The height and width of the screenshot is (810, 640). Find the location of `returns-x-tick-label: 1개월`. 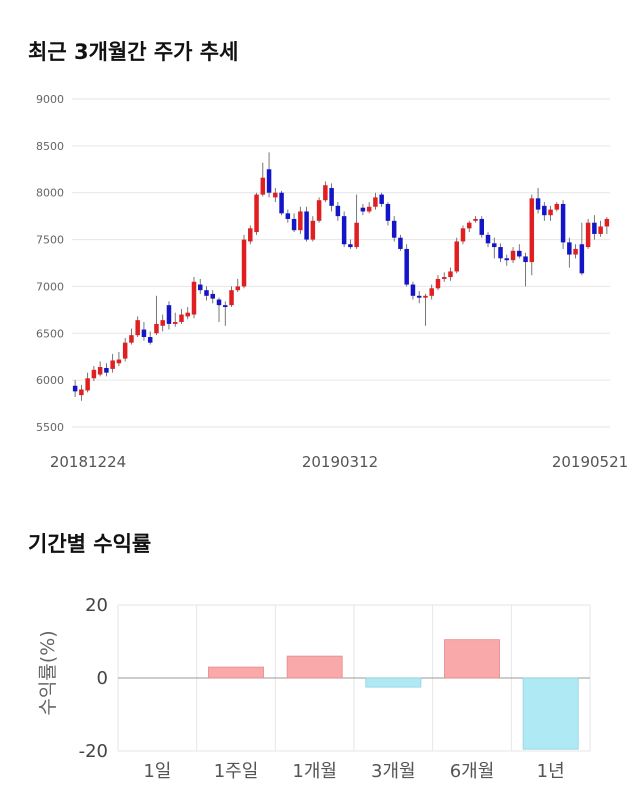

returns-x-tick-label: 1개월 is located at coordinates (314, 771).